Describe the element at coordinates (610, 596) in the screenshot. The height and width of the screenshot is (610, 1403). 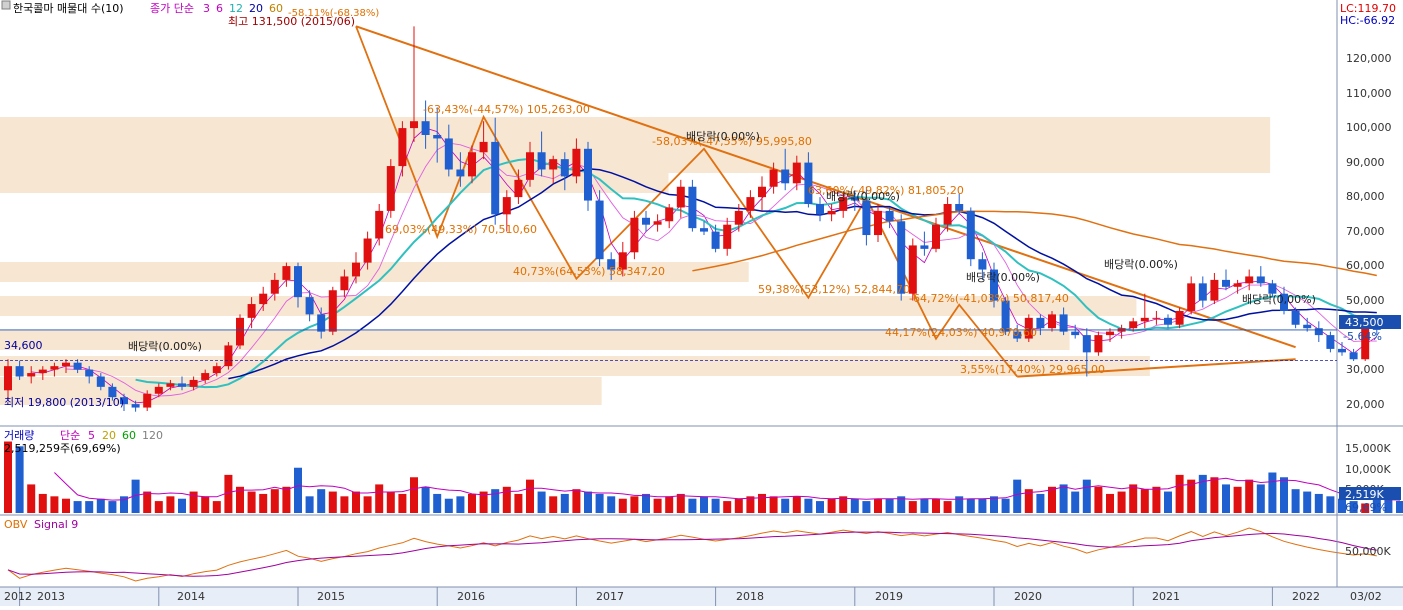
I see `x-tick: 2017` at that location.